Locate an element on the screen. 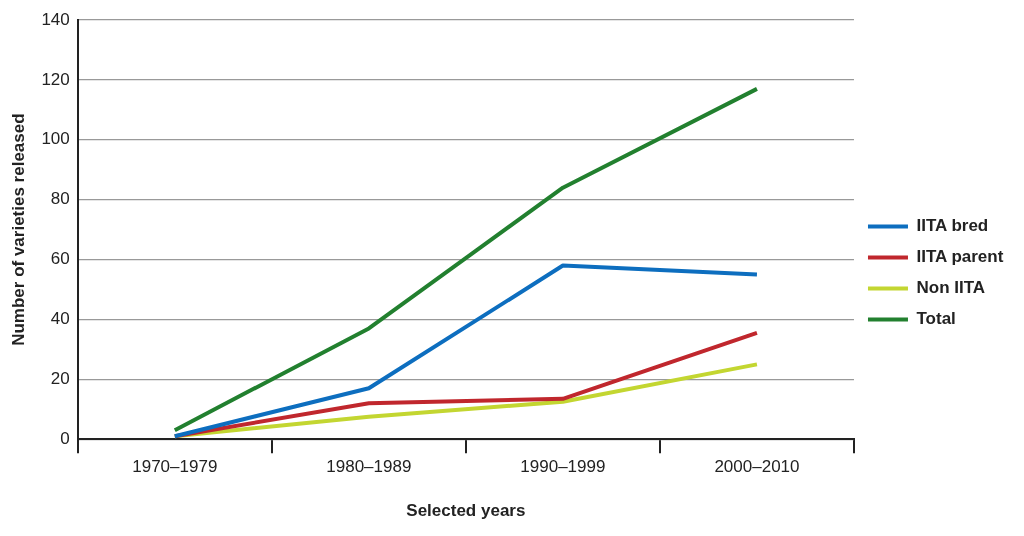  y-tick-label: 140 is located at coordinates (55, 19).